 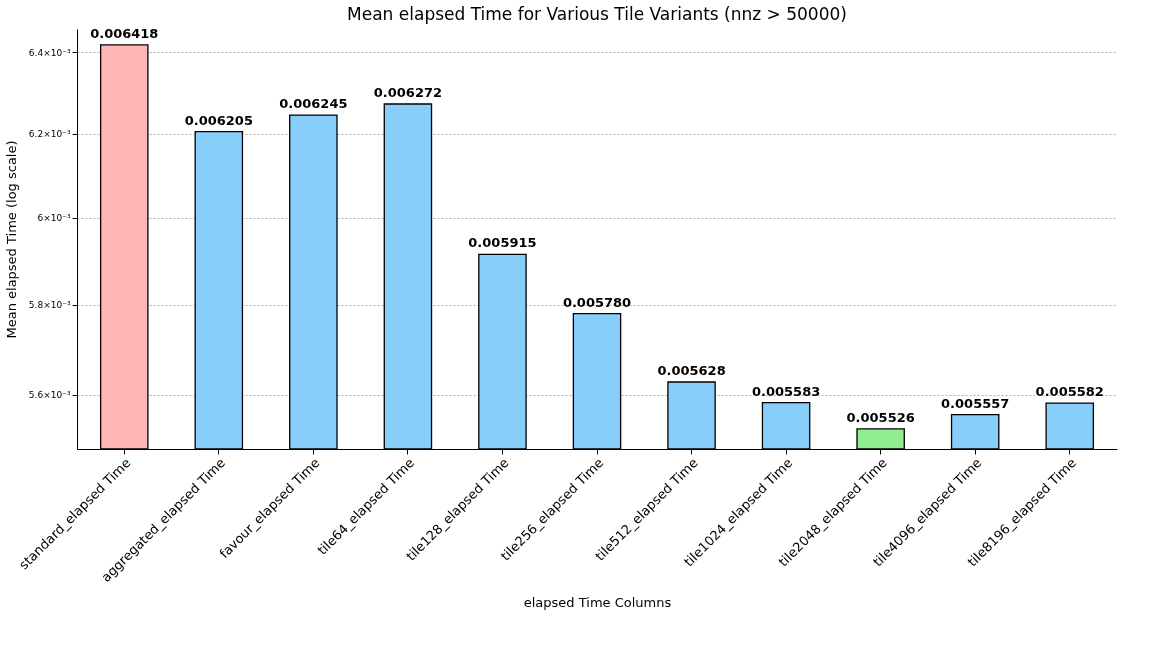 What do you see at coordinates (49, 395) in the screenshot?
I see `y-tick-label: 5.6×10⁻³` at bounding box center [49, 395].